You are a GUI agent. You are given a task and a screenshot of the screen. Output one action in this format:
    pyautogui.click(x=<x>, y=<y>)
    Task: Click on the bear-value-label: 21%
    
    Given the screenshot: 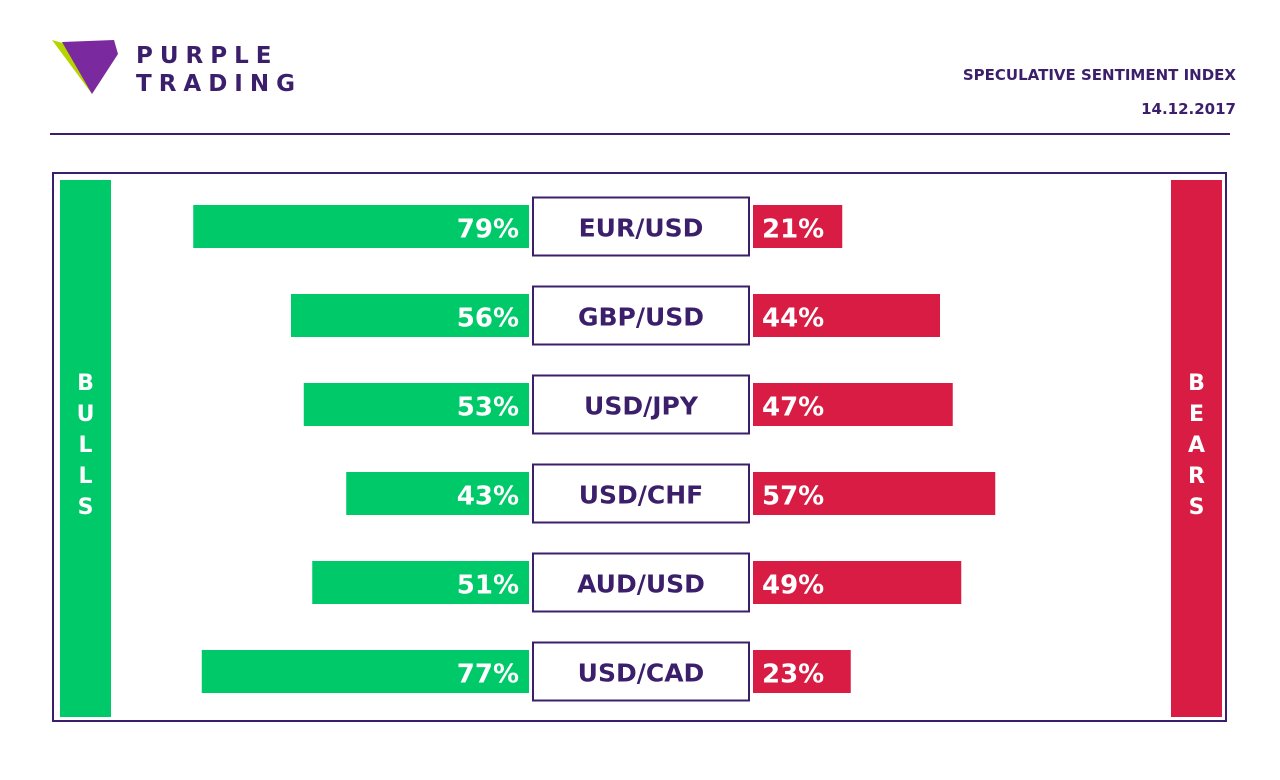 What is the action you would take?
    pyautogui.click(x=793, y=230)
    